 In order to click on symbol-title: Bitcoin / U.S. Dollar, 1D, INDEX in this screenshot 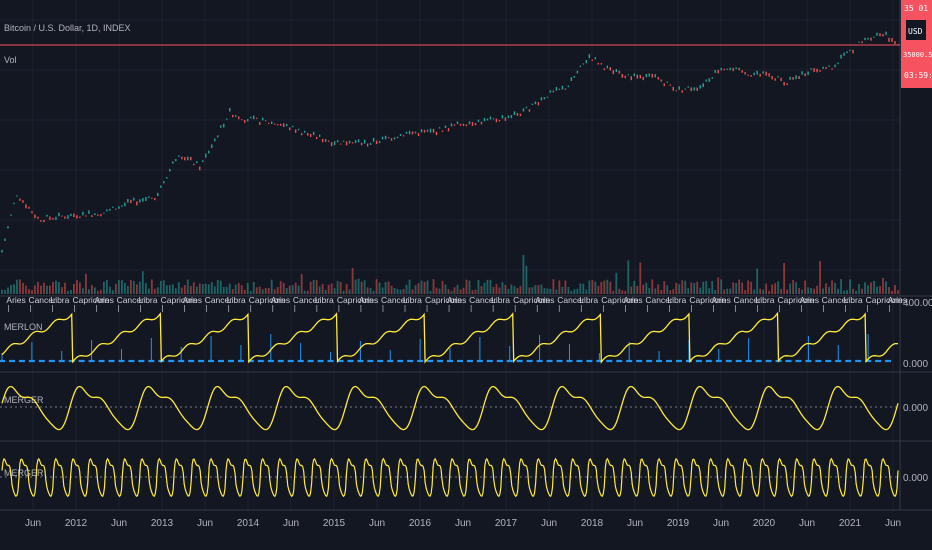, I will do `click(67, 28)`.